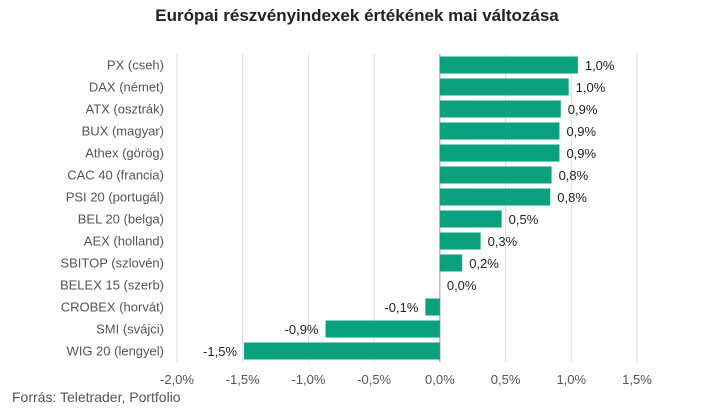  I want to click on value-label: 0,0%, so click(462, 285).